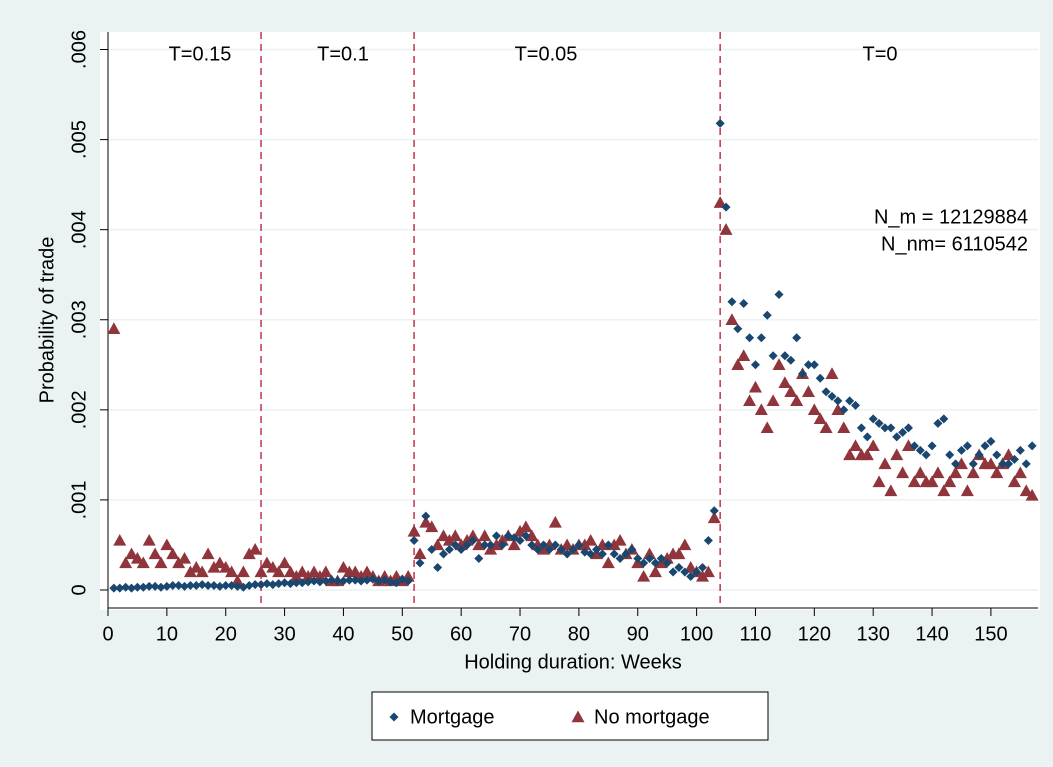  Describe the element at coordinates (652, 717) in the screenshot. I see `legend-label: No mortgage` at that location.